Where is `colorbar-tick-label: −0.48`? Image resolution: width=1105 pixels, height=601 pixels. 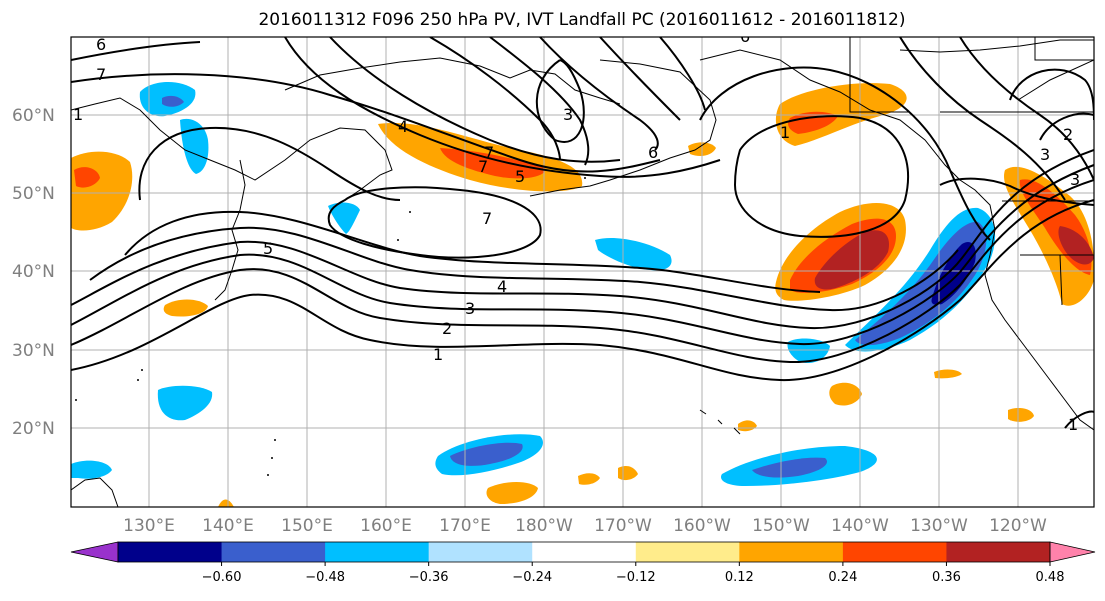 colorbar-tick-label: −0.48 is located at coordinates (325, 577).